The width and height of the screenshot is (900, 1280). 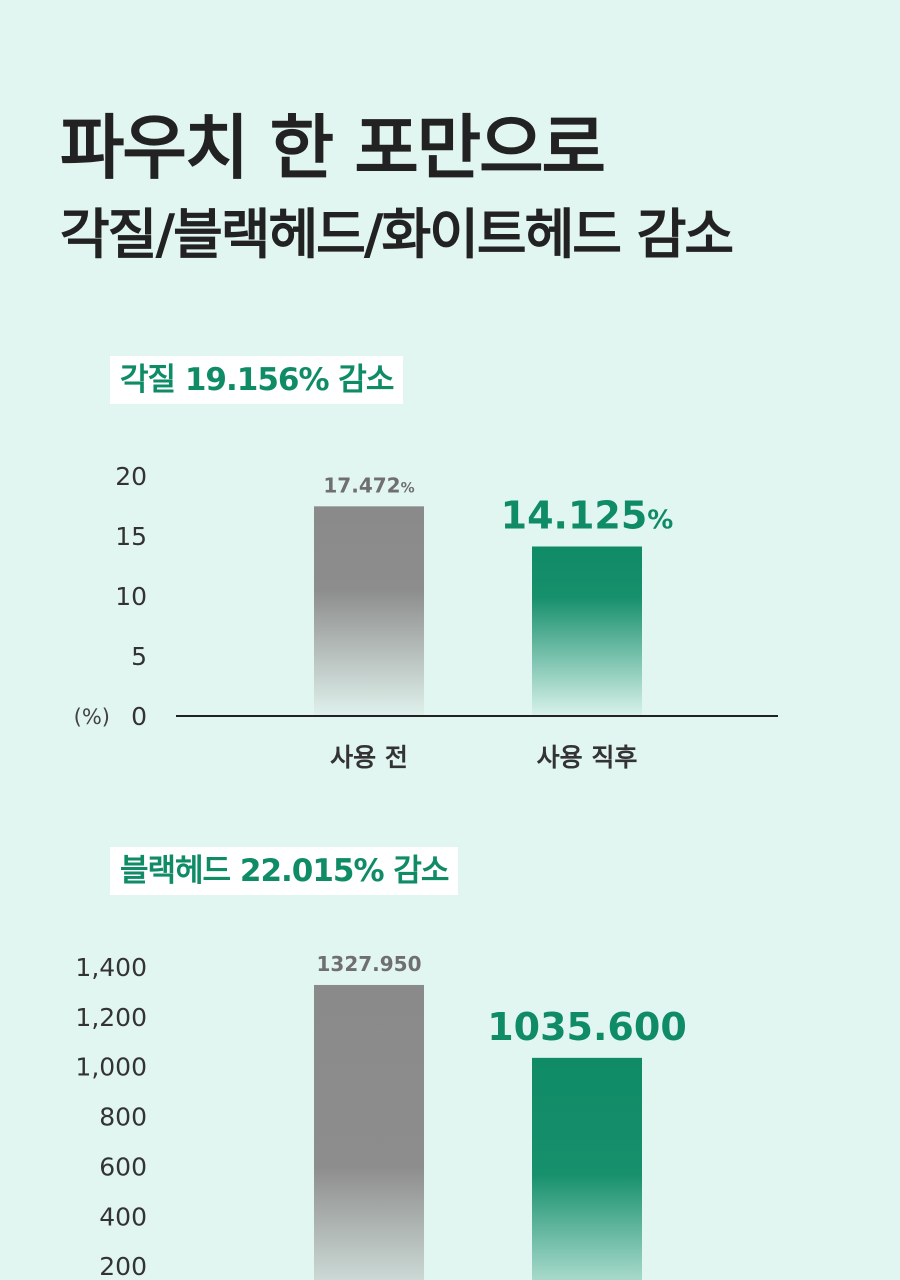 What do you see at coordinates (368, 964) in the screenshot?
I see `value-label-before: 1327.950` at bounding box center [368, 964].